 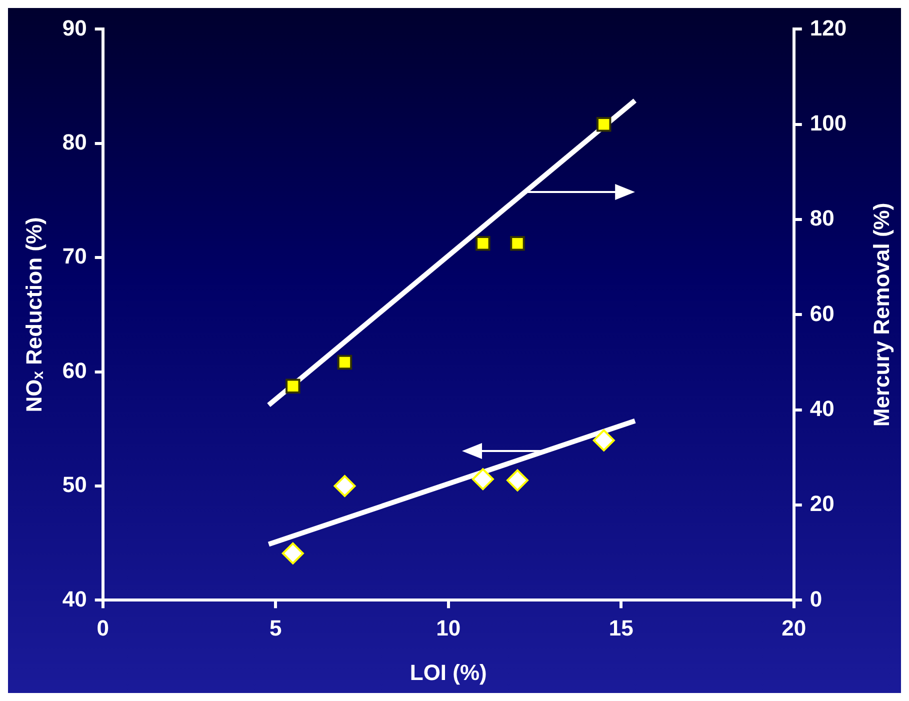 I want to click on y2-tick-label: 80, so click(x=822, y=218).